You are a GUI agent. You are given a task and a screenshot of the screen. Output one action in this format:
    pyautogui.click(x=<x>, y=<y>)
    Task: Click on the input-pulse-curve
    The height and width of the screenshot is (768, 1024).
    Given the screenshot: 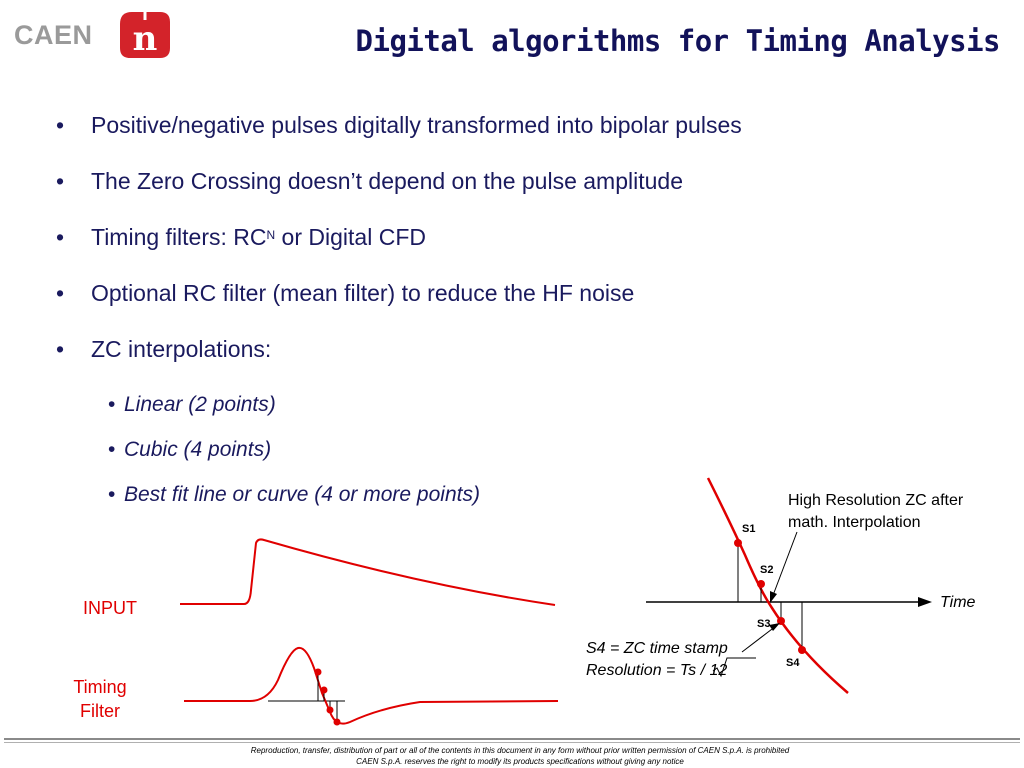 What is the action you would take?
    pyautogui.click(x=368, y=572)
    